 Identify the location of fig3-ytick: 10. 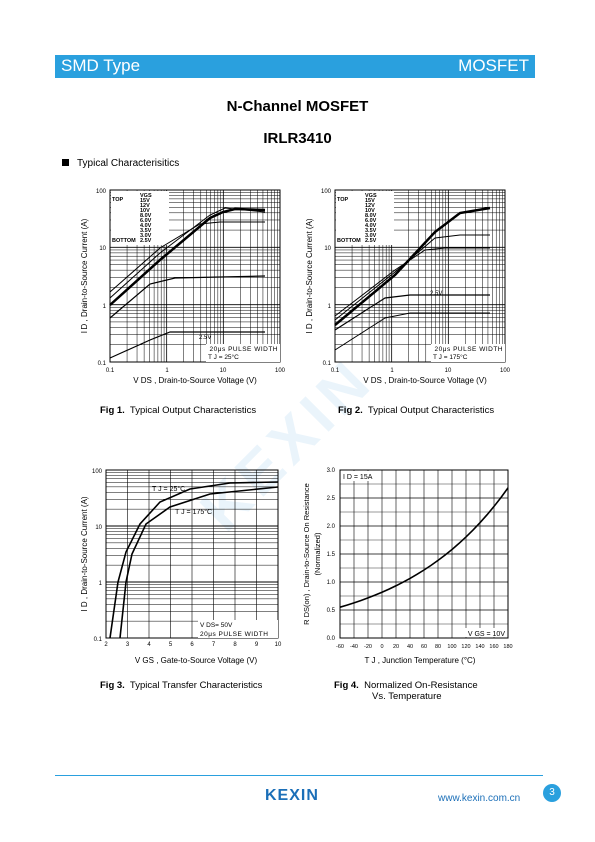
(98, 528).